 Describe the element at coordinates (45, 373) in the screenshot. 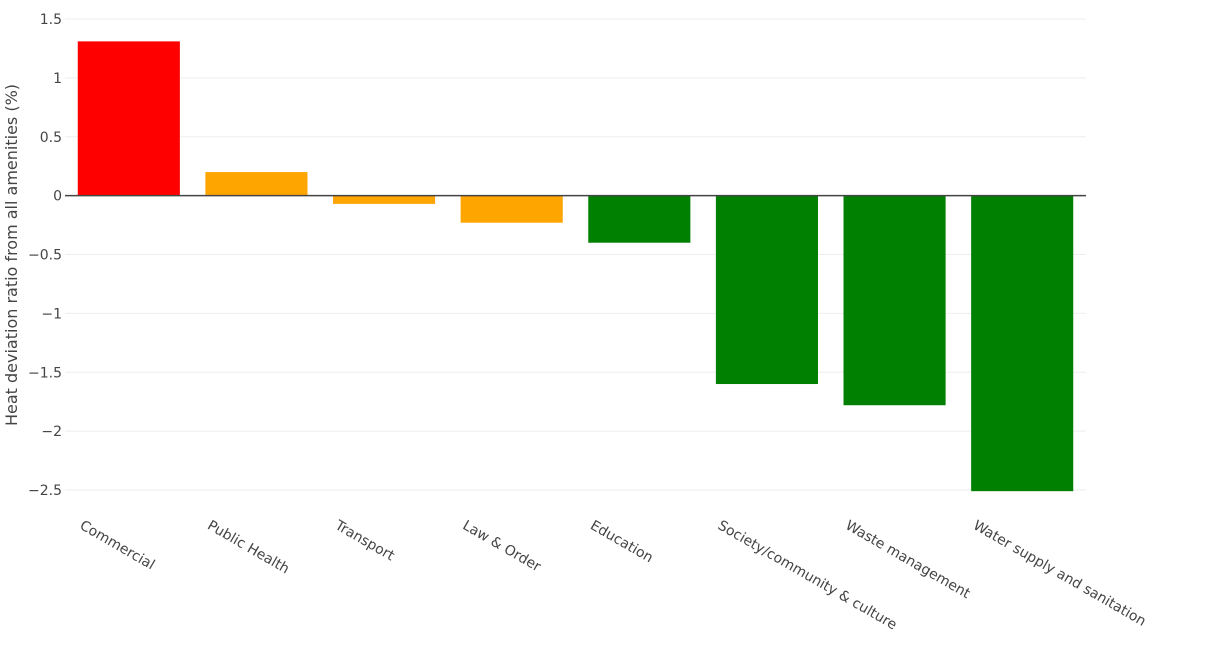

I see `y-tick-label: −1.5` at that location.